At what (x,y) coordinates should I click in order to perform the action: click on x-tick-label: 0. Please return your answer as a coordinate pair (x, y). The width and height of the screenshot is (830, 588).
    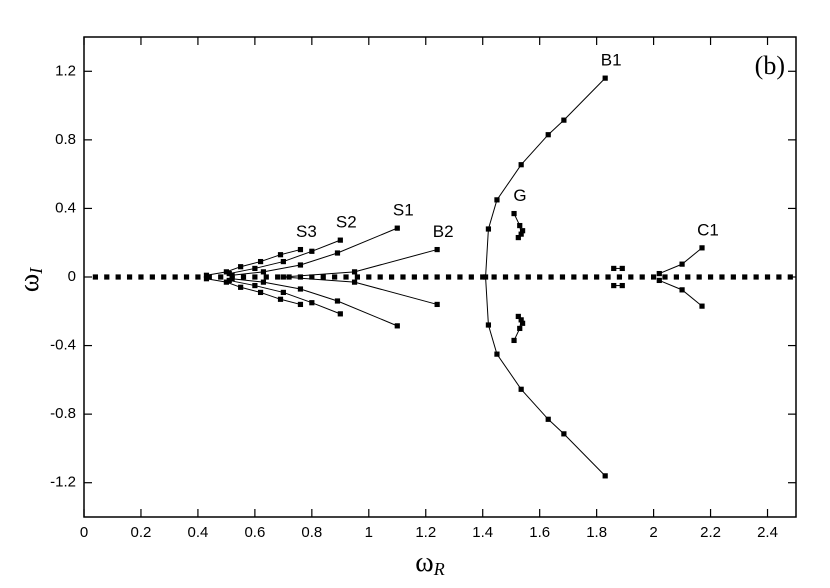
    Looking at the image, I should click on (84, 532).